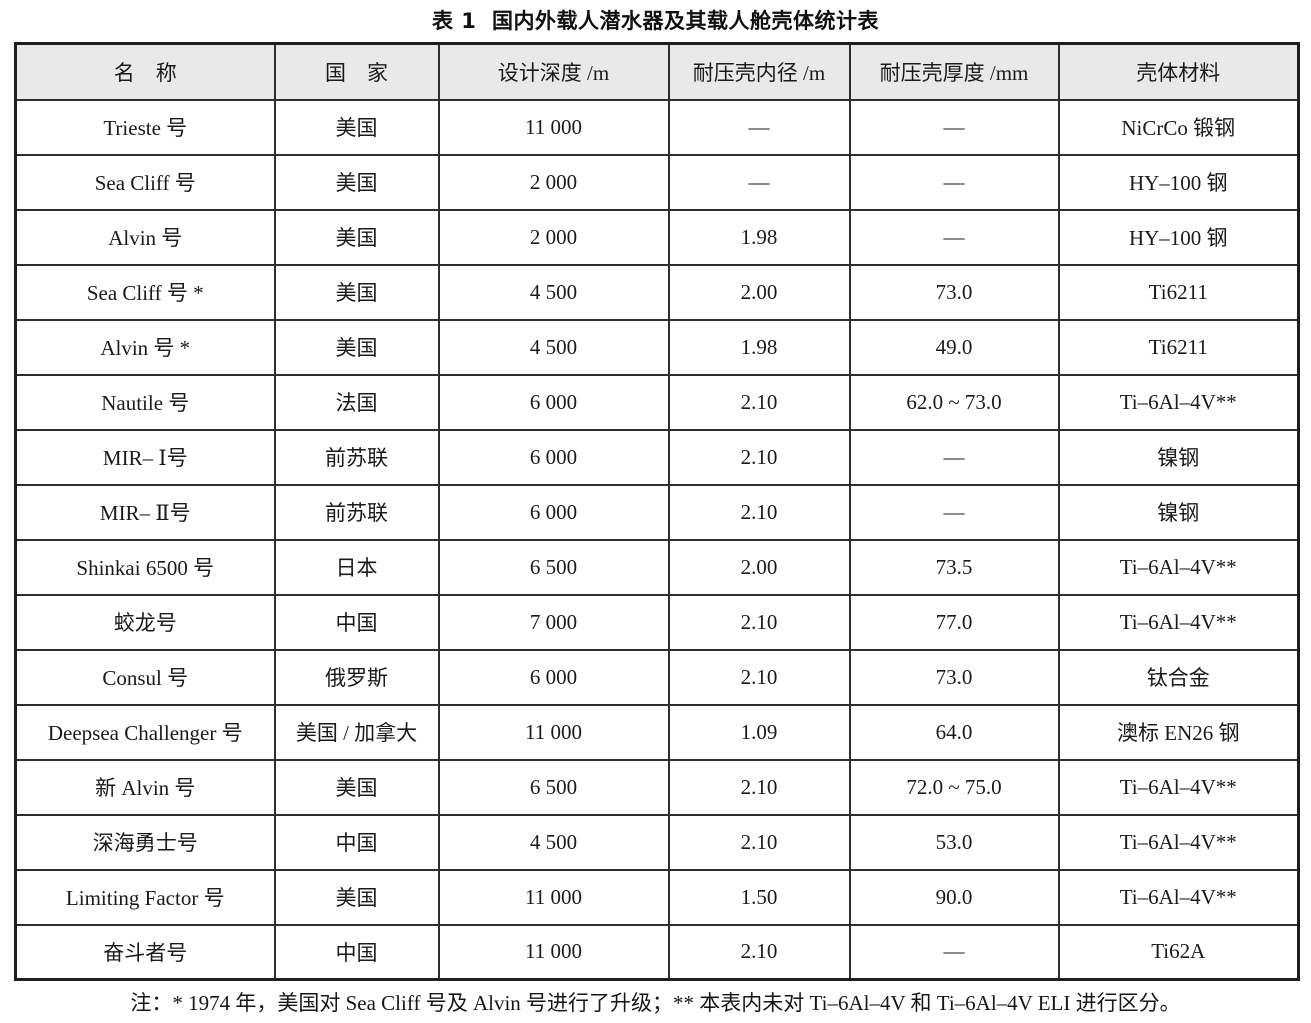 The image size is (1311, 1023). What do you see at coordinates (356, 732) in the screenshot?
I see `table-cell: 美国 / 加拿大` at bounding box center [356, 732].